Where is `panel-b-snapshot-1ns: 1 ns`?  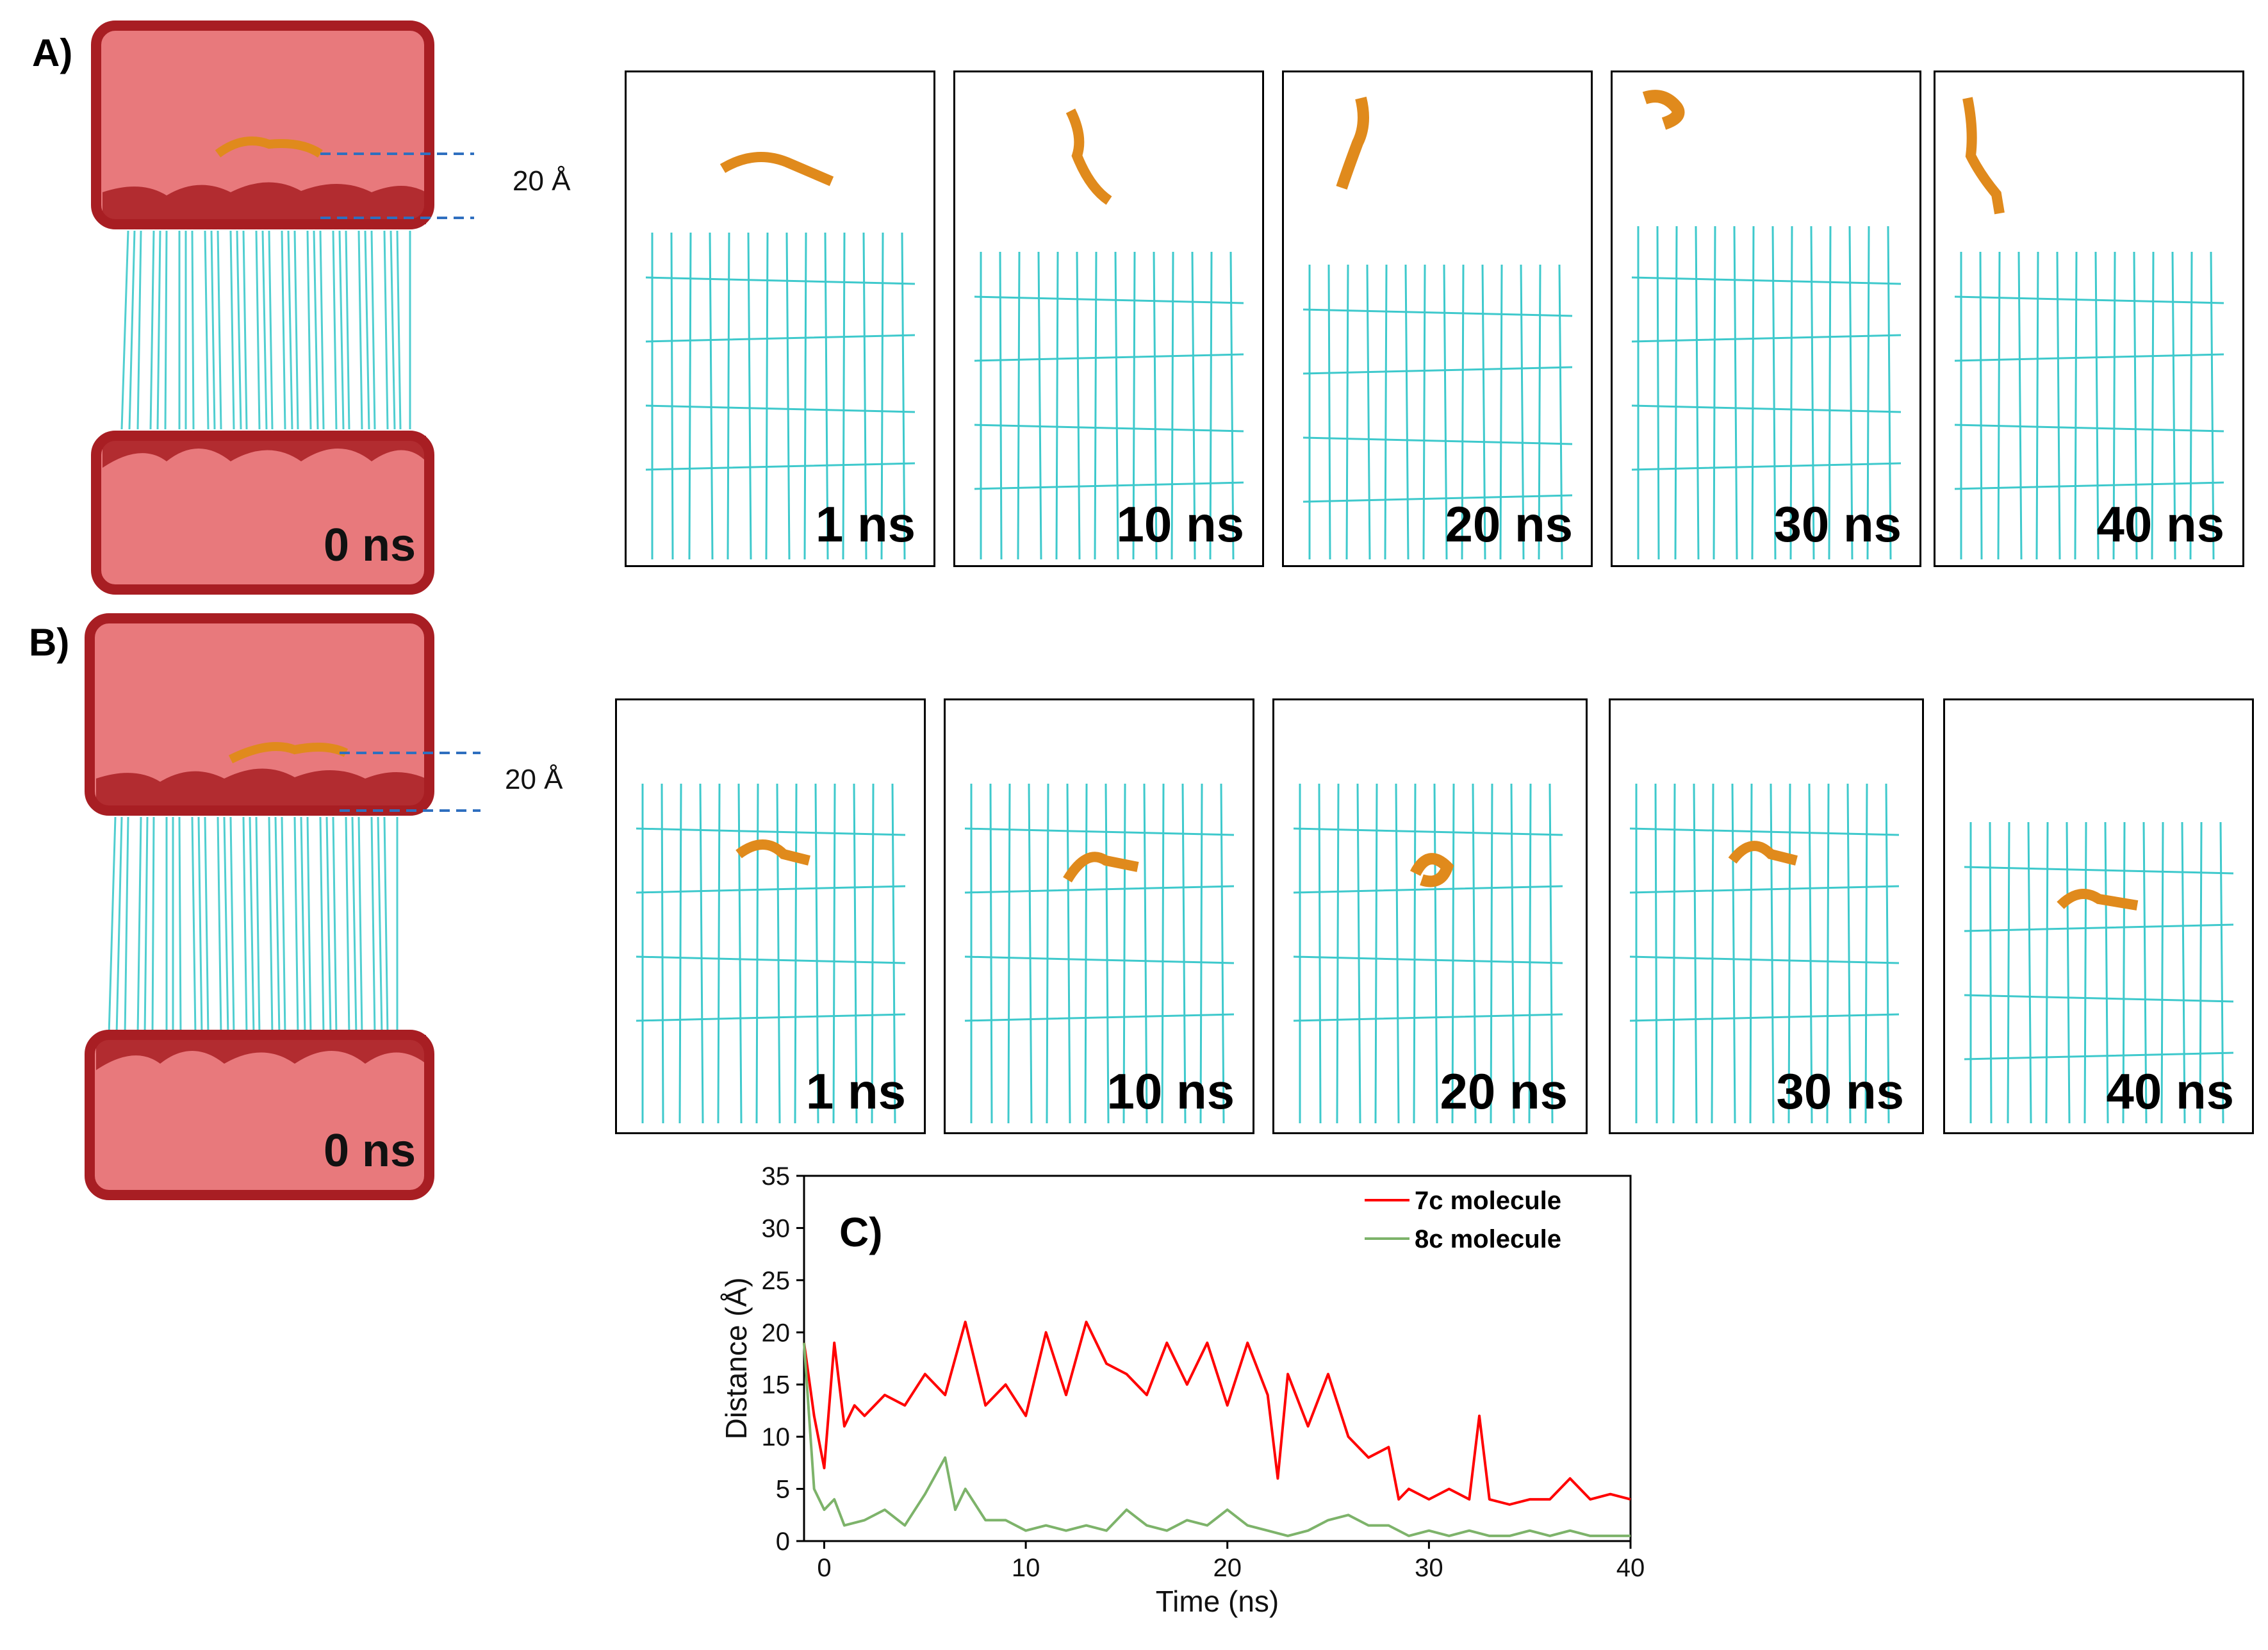 panel-b-snapshot-1ns: 1 ns is located at coordinates (771, 916).